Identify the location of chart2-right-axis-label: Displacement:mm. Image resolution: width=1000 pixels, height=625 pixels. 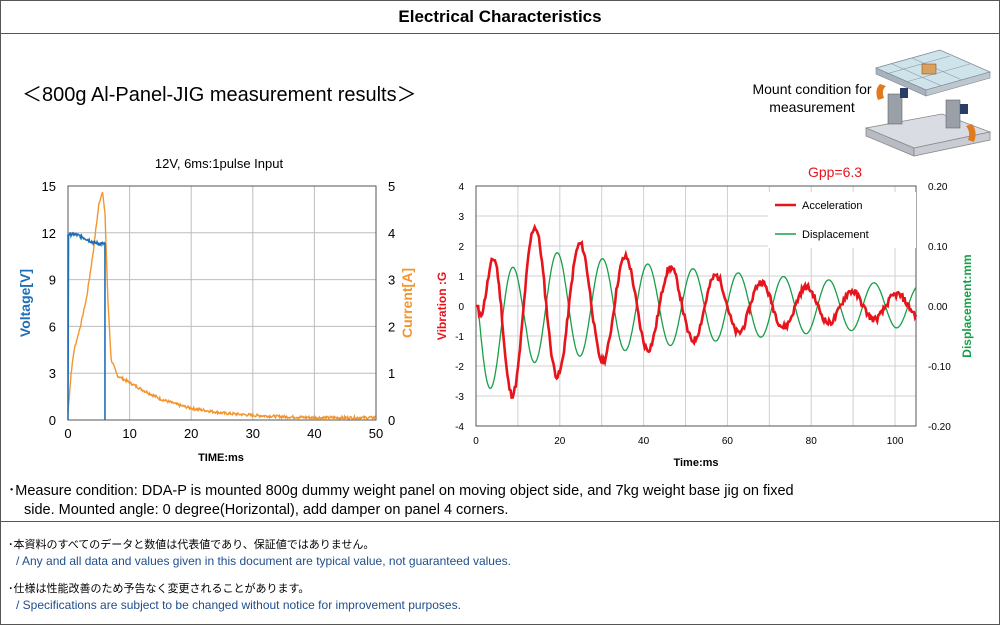
(967, 305).